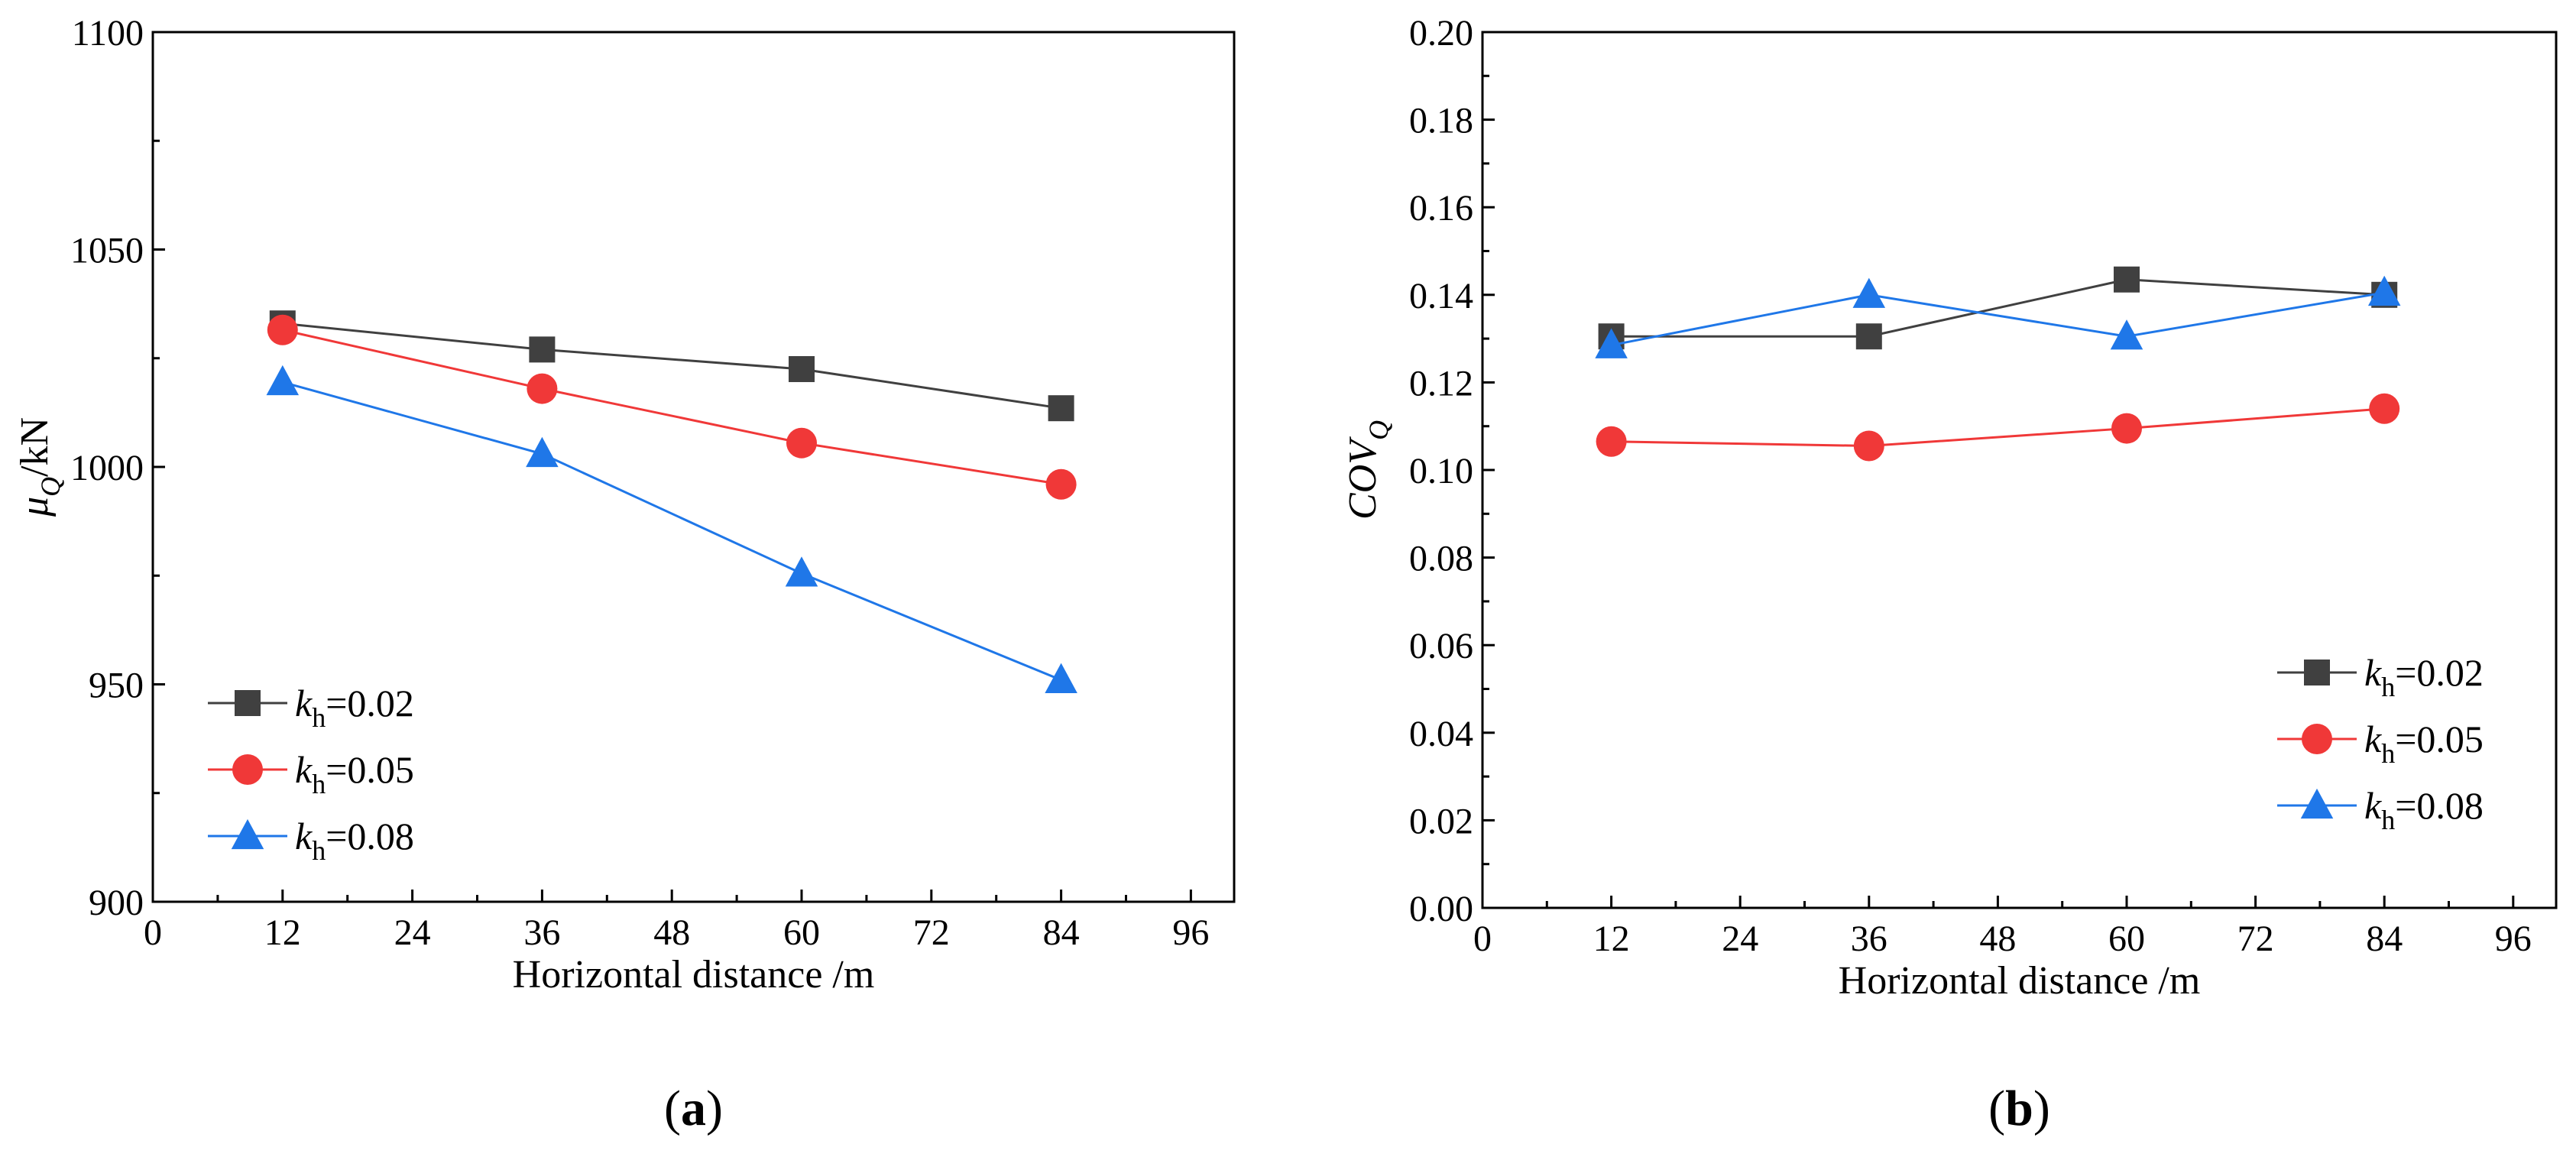  What do you see at coordinates (1441, 33) in the screenshot?
I see `y-tick-label: 0.20` at bounding box center [1441, 33].